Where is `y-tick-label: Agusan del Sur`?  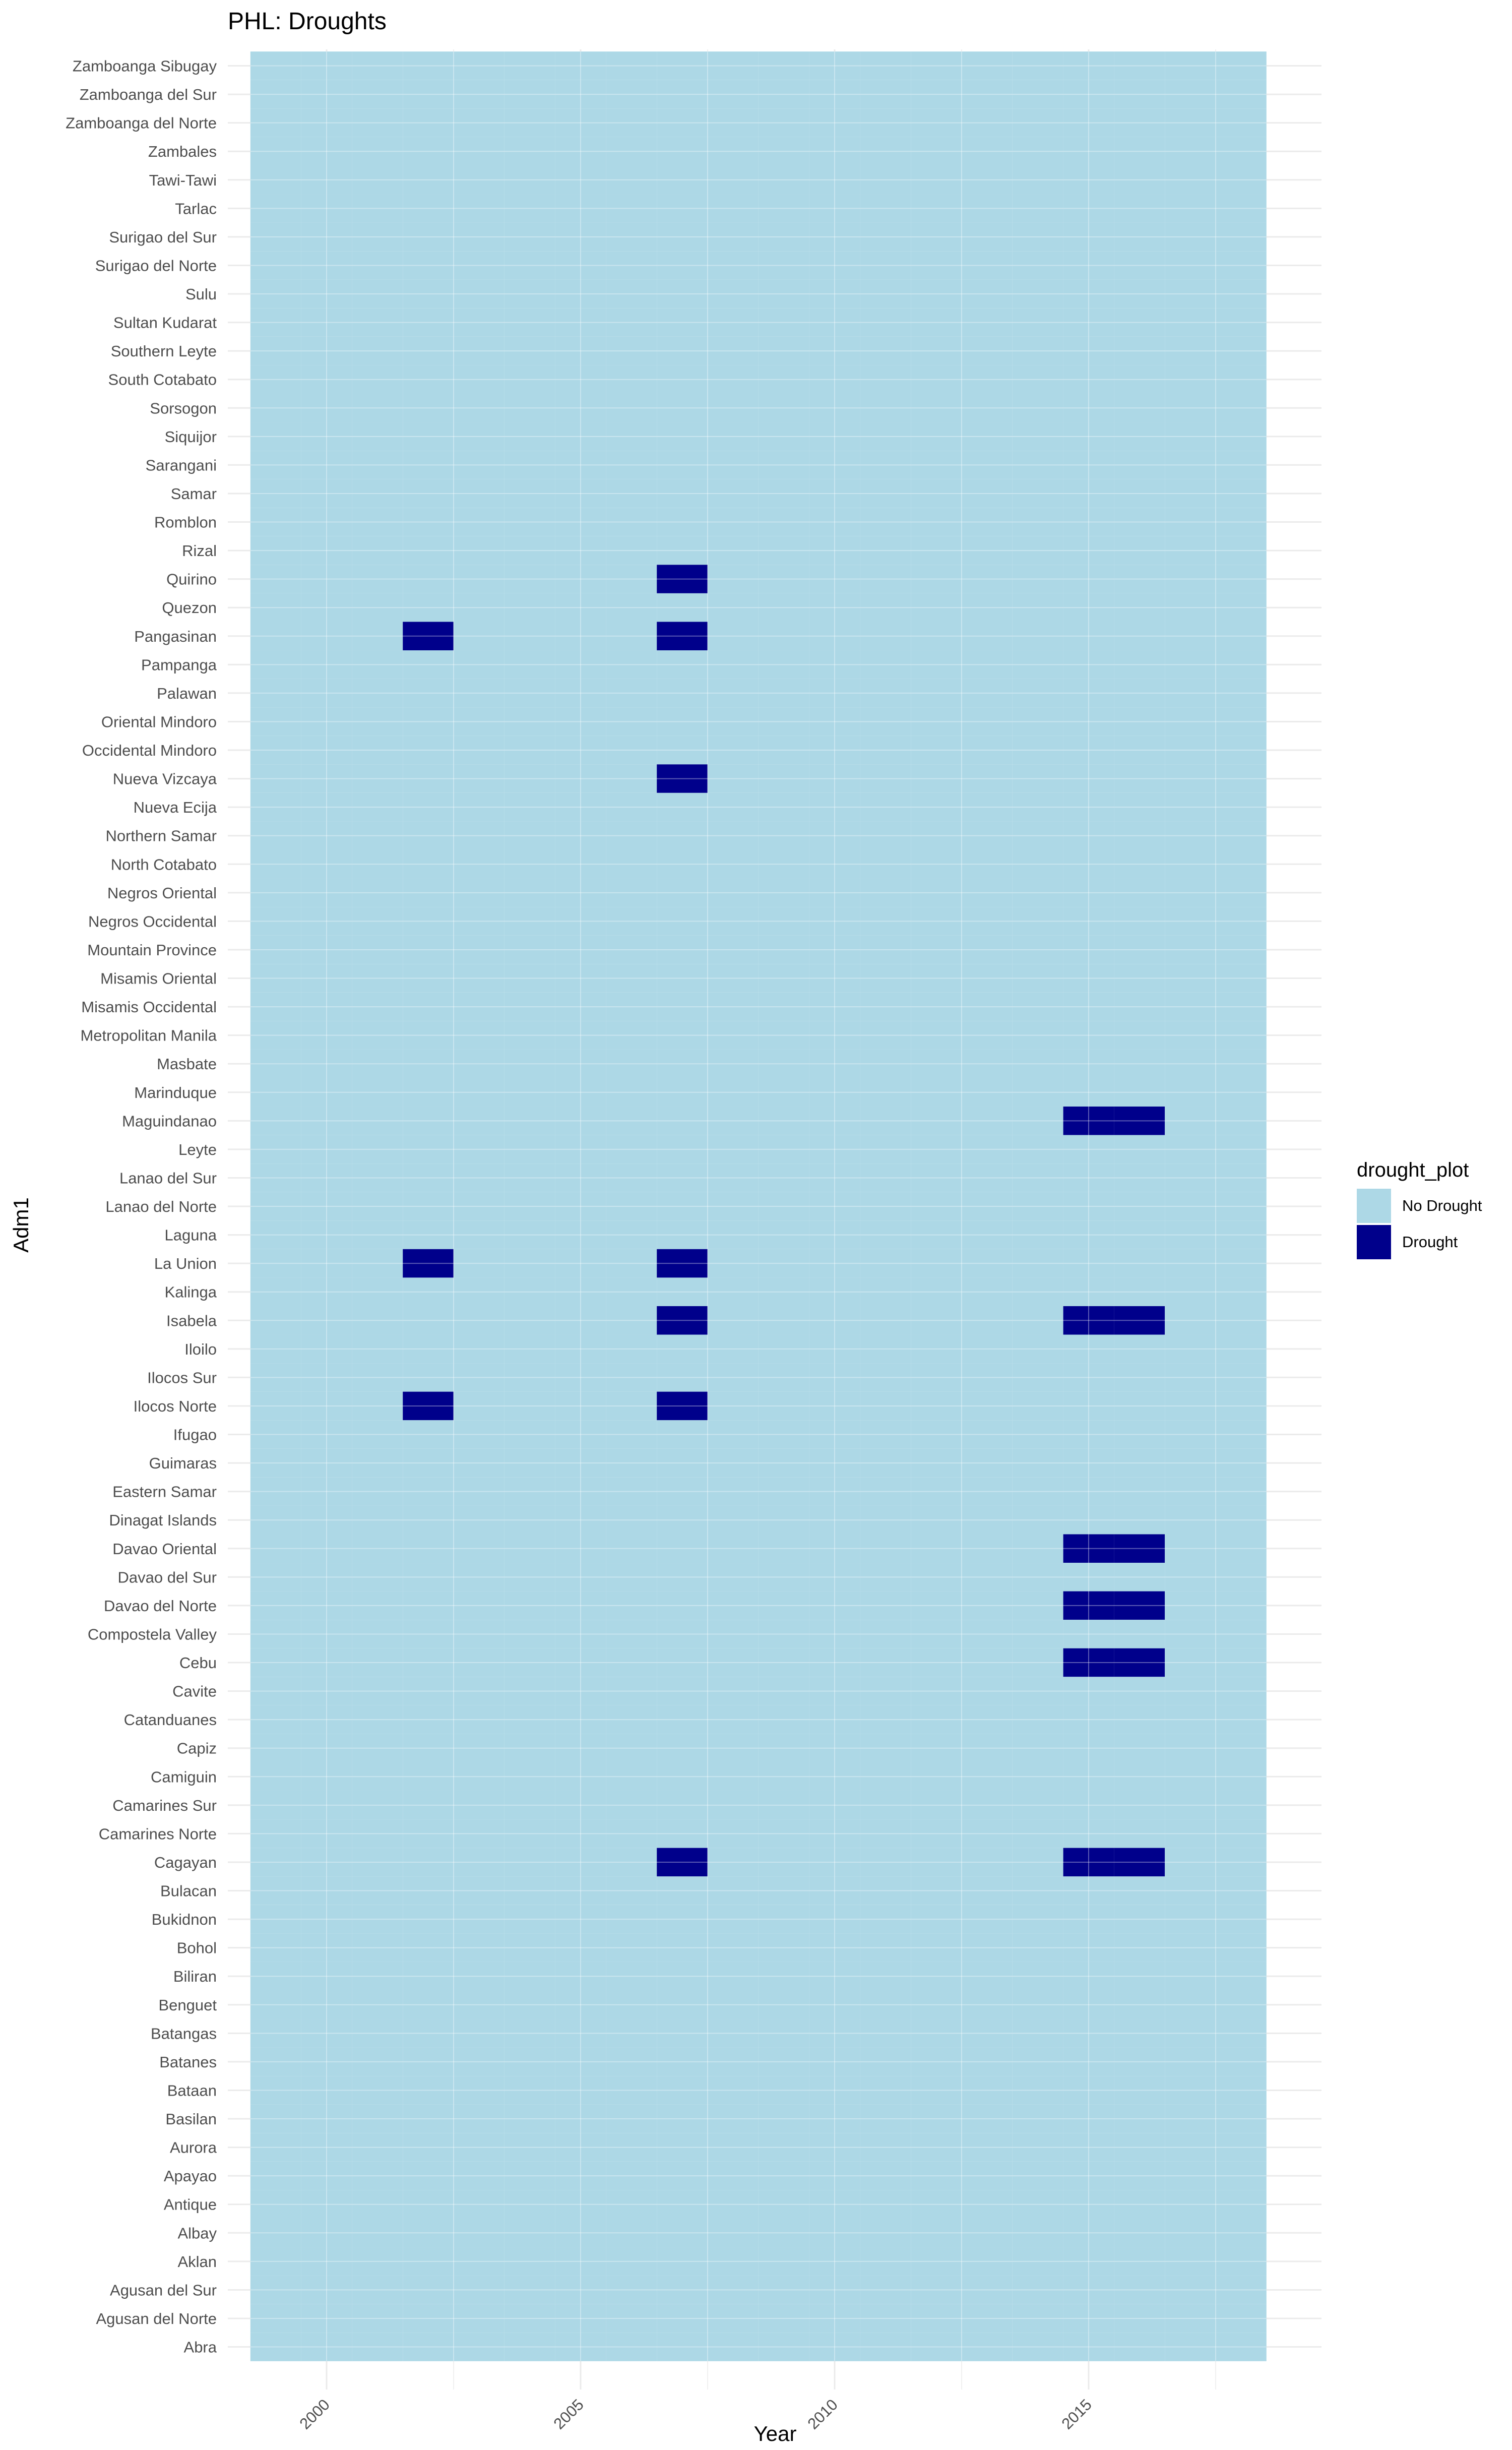 y-tick-label: Agusan del Sur is located at coordinates (163, 2290).